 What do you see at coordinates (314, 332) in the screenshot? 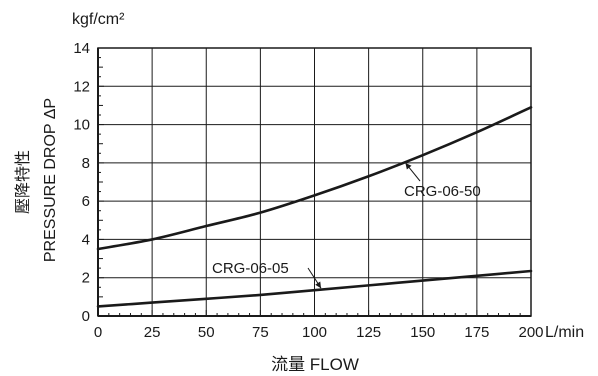
I see `x-tick-label-4: 100` at bounding box center [314, 332].